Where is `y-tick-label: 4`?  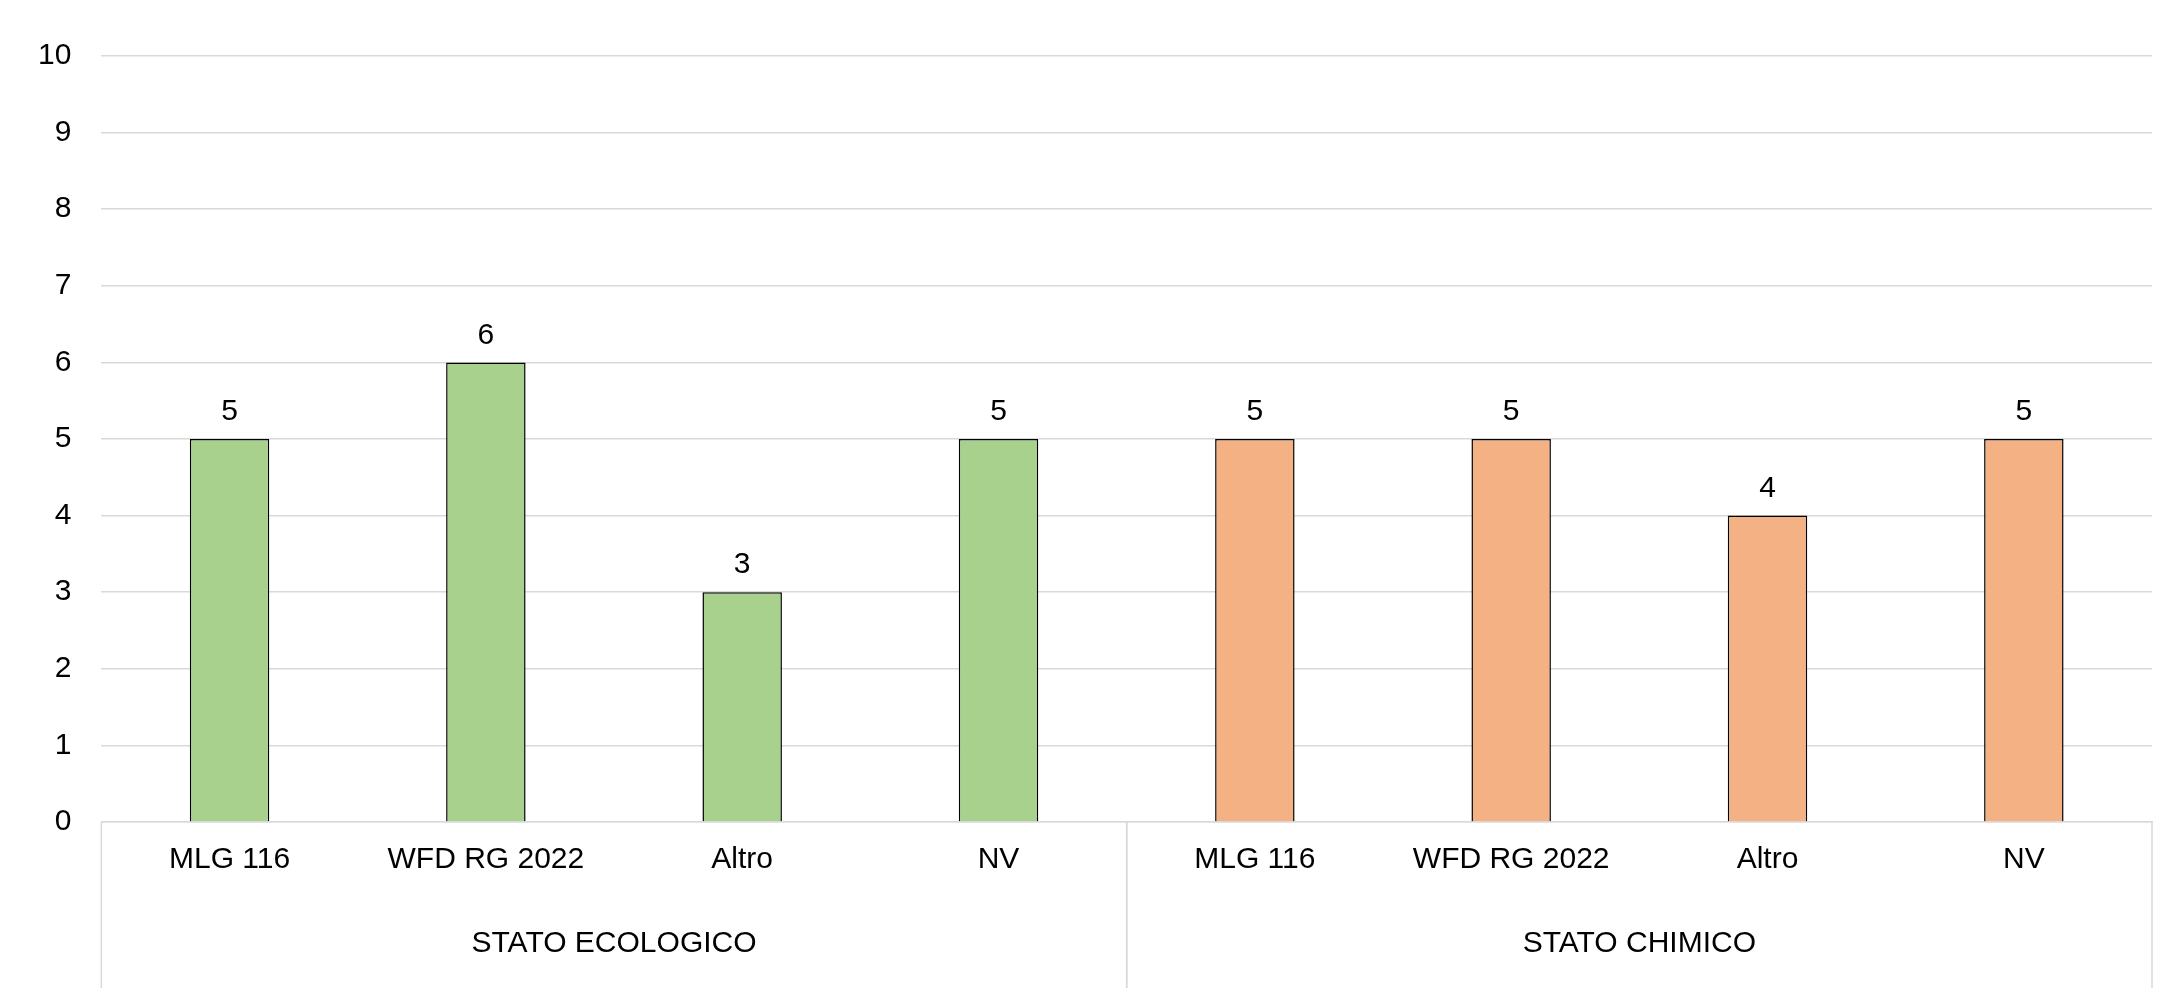 y-tick-label: 4 is located at coordinates (63, 513).